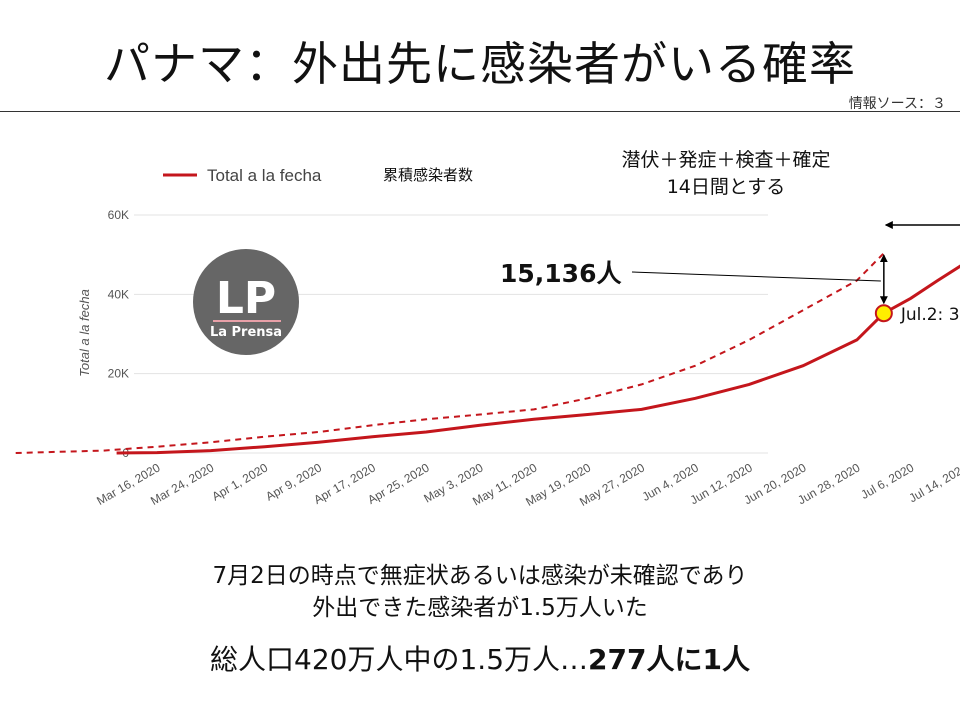  What do you see at coordinates (480, 64) in the screenshot?
I see `slide-title: パナマ：外出先に感染者がいる確率` at bounding box center [480, 64].